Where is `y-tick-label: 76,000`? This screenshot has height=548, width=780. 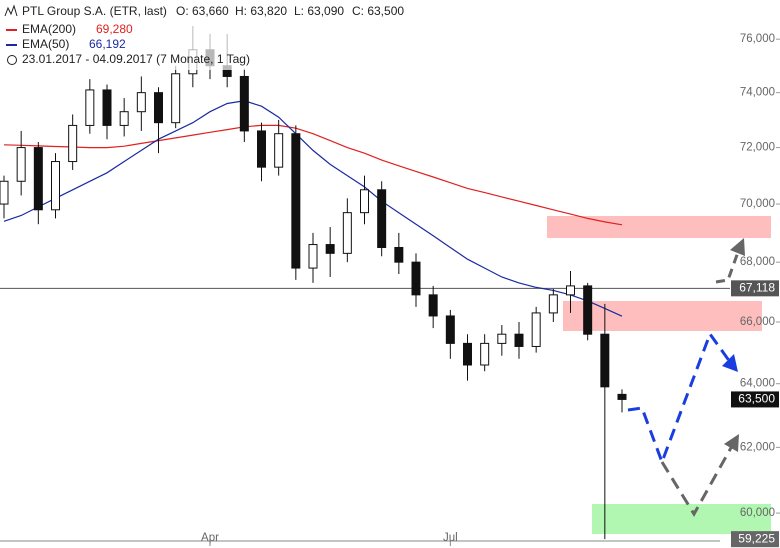 y-tick-label: 76,000 is located at coordinates (757, 39).